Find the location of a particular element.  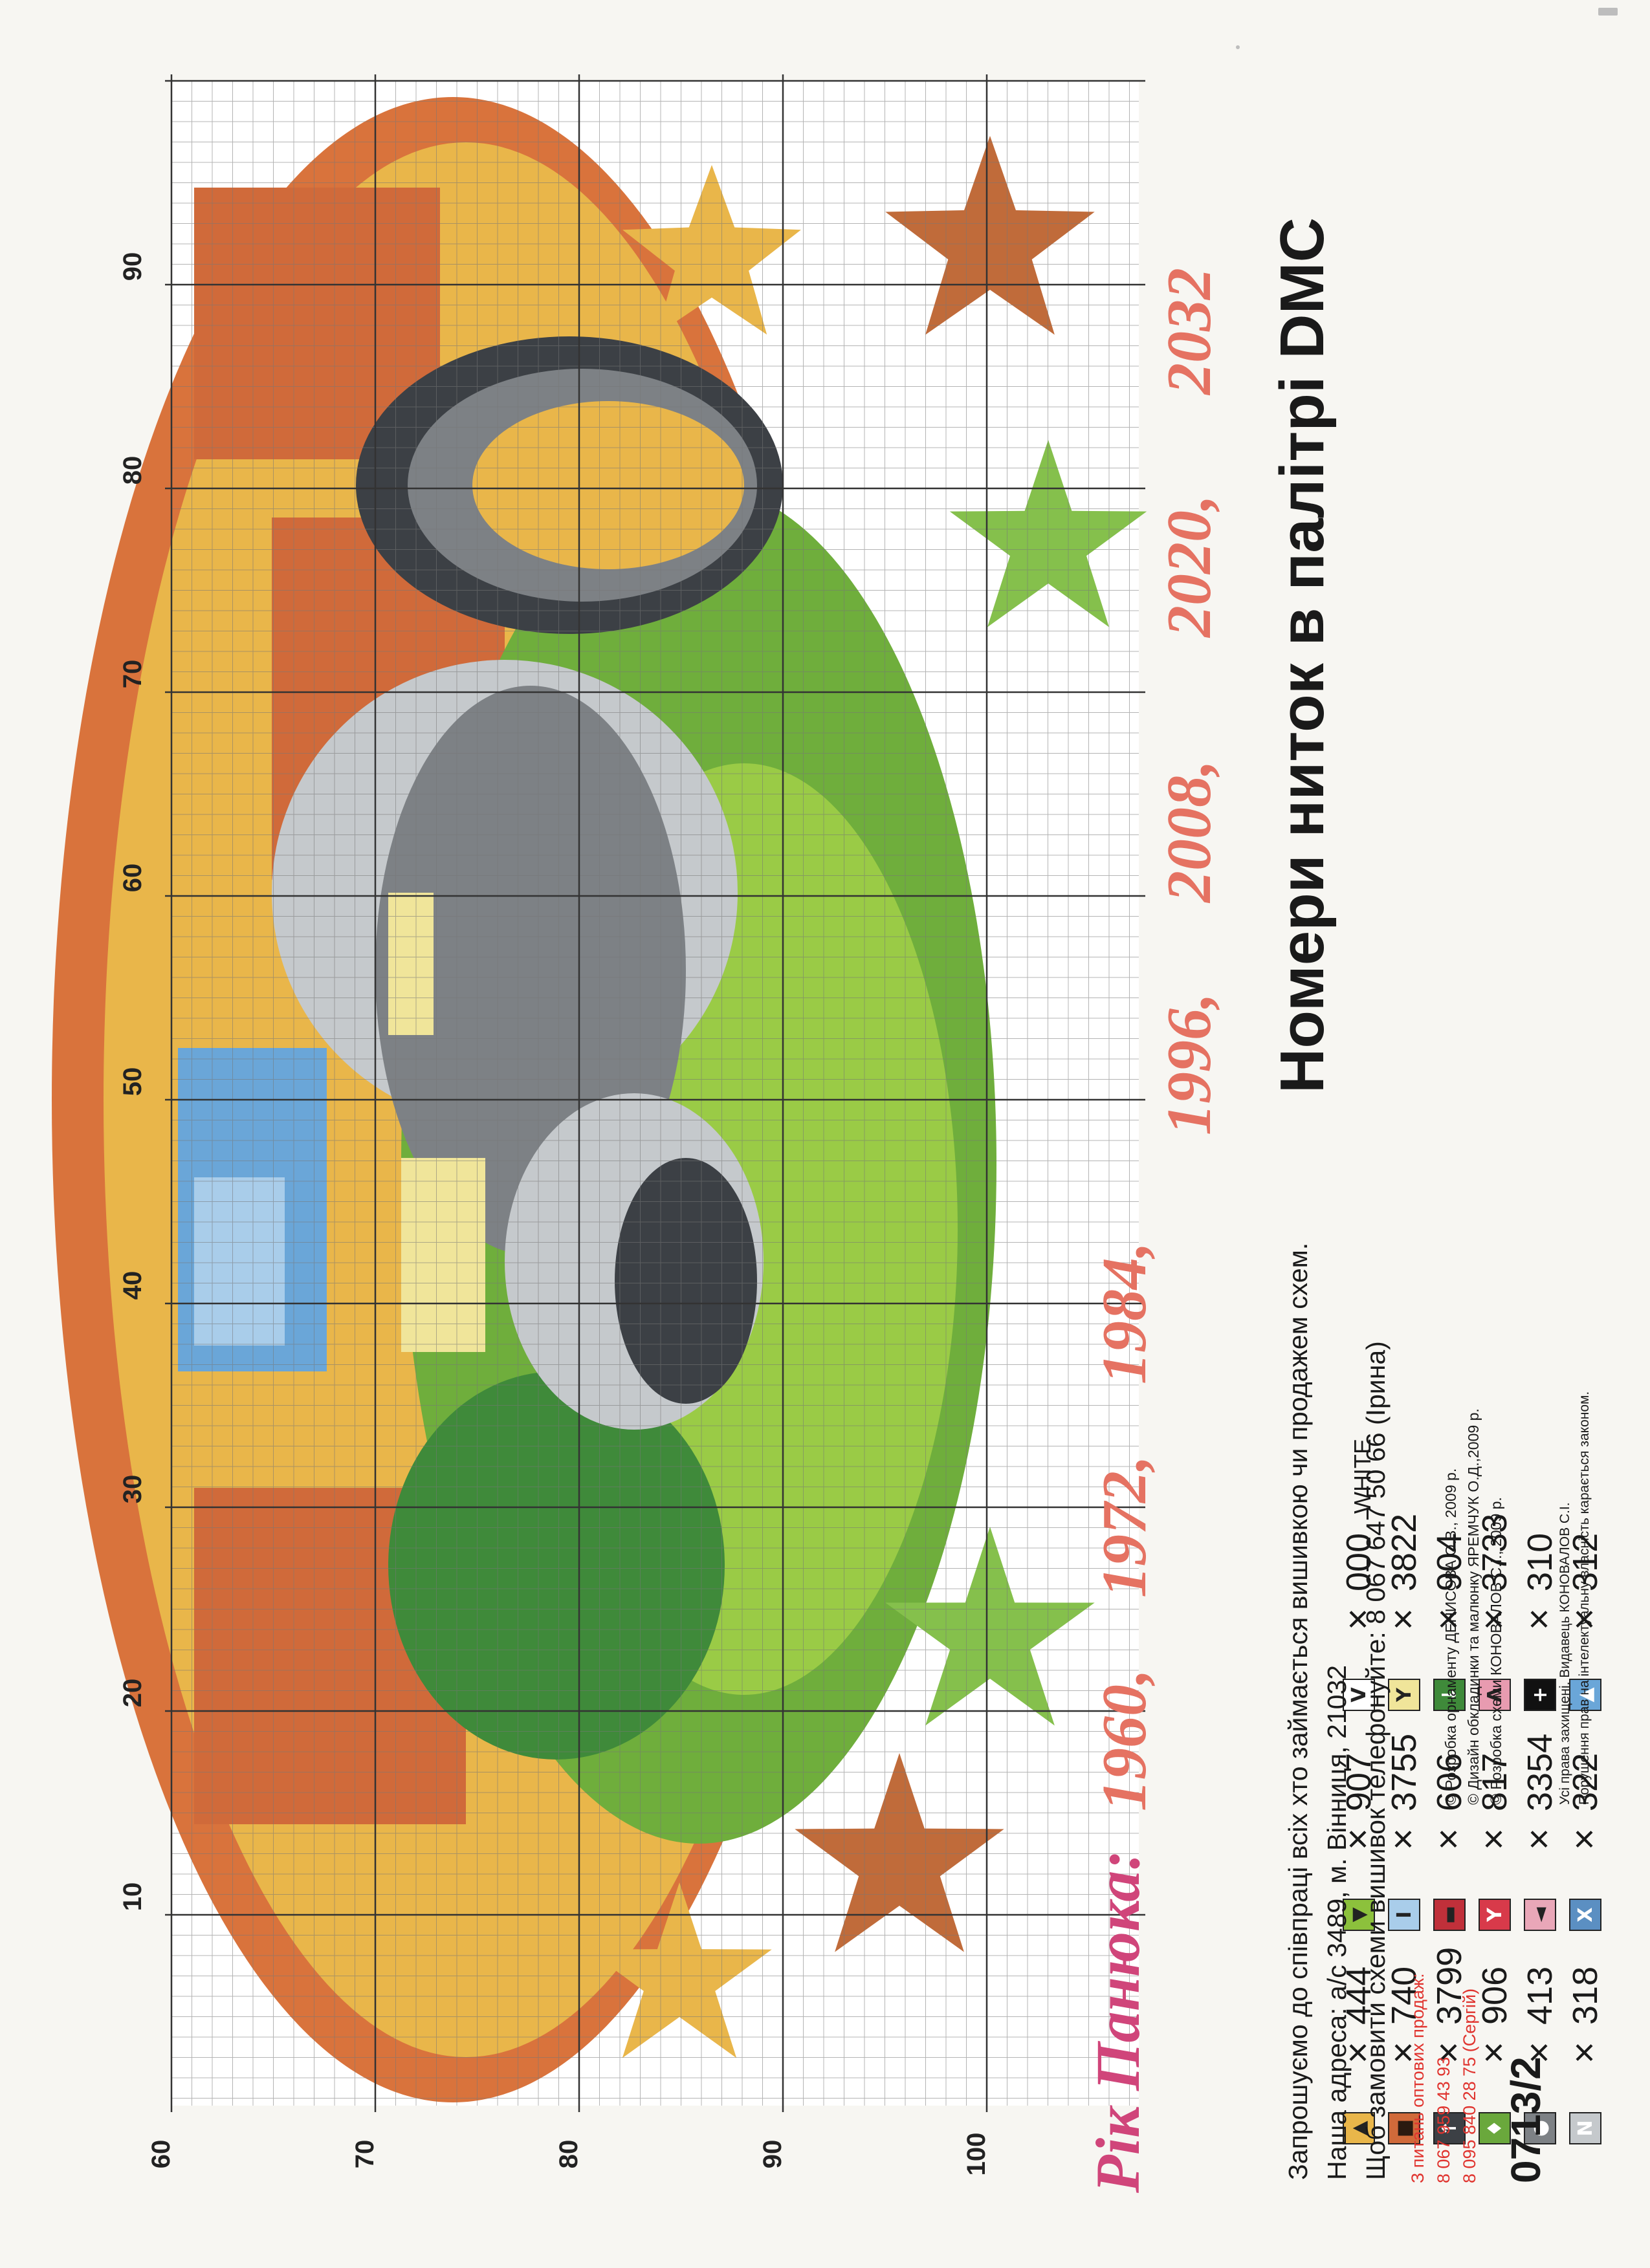

legend-dmc-code: 817 is located at coordinates (1494, 1782).